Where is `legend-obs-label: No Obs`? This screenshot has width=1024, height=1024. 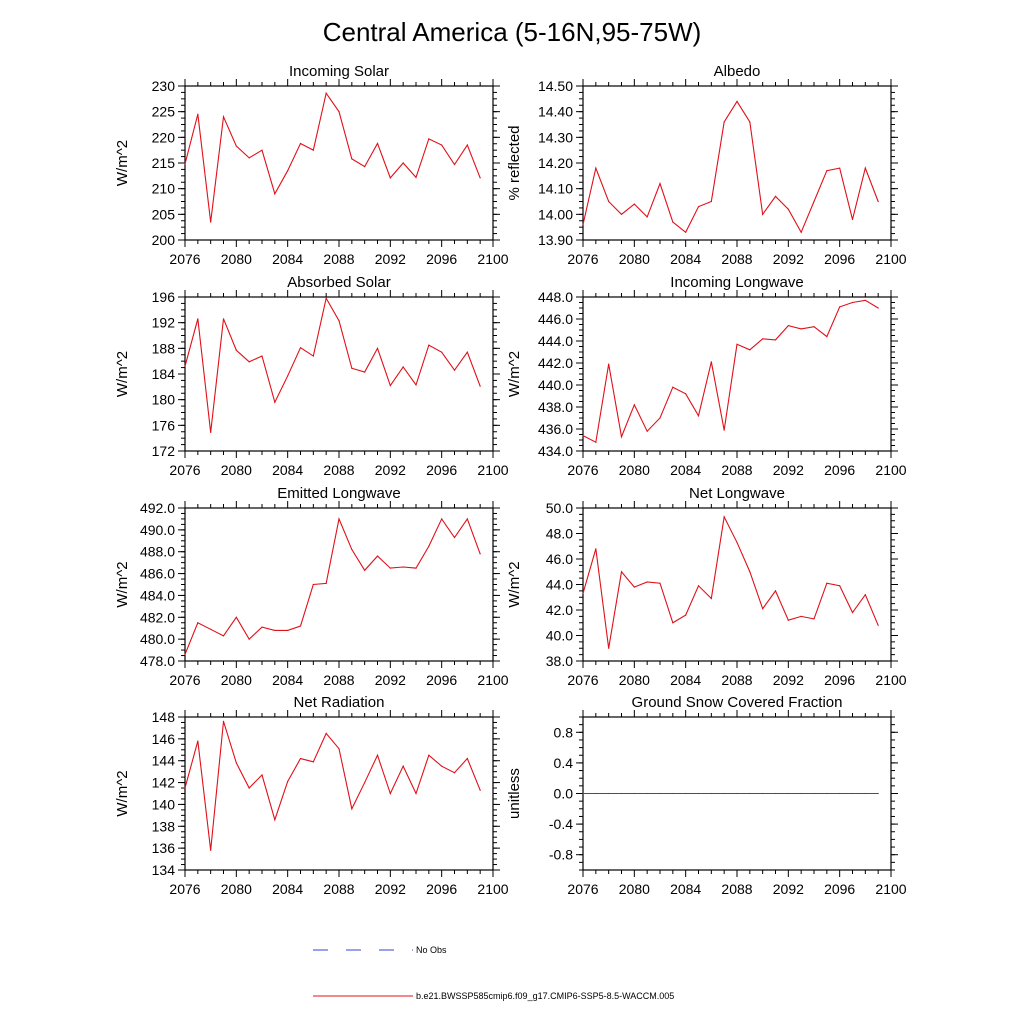 legend-obs-label: No Obs is located at coordinates (431, 950).